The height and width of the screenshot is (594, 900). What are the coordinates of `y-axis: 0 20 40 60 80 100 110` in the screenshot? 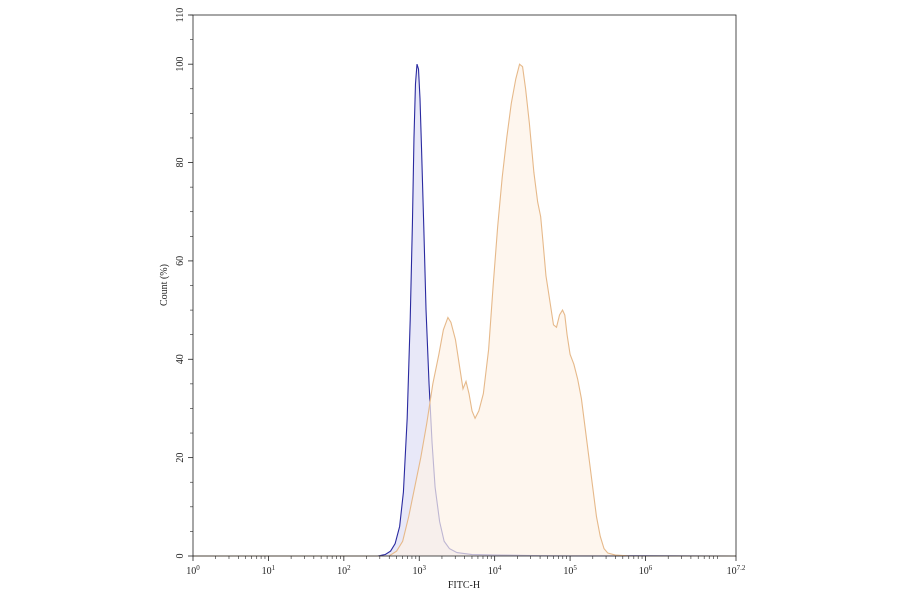 It's located at (184, 283).